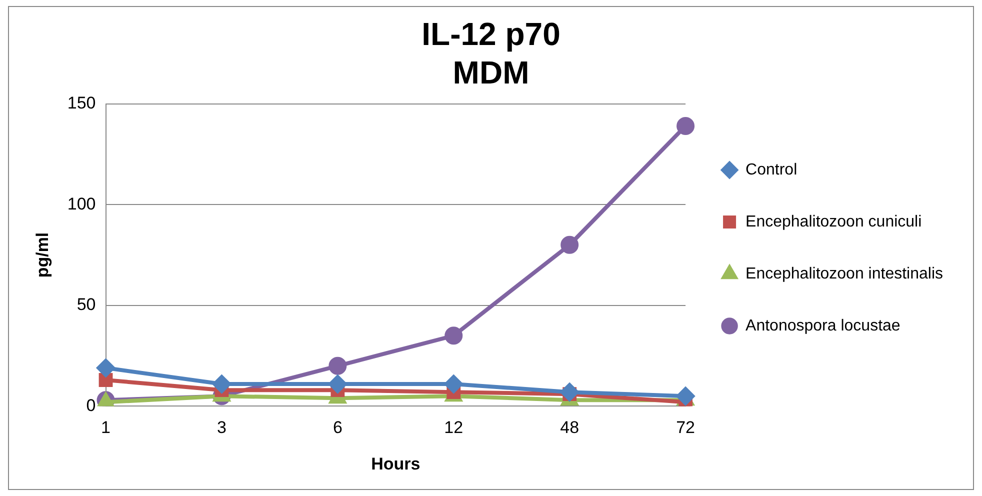  I want to click on y-tick-label: 0, so click(91, 405).